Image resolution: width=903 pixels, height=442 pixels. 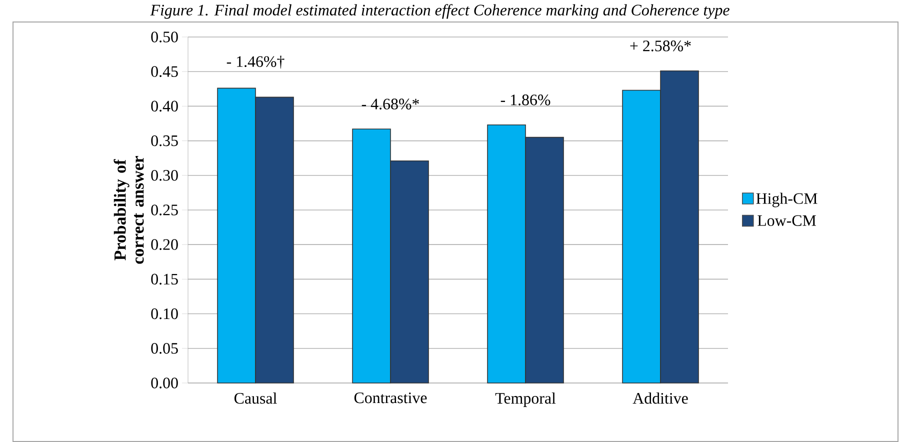 What do you see at coordinates (164, 210) in the screenshot?
I see `y-tick-label: 0.25` at bounding box center [164, 210].